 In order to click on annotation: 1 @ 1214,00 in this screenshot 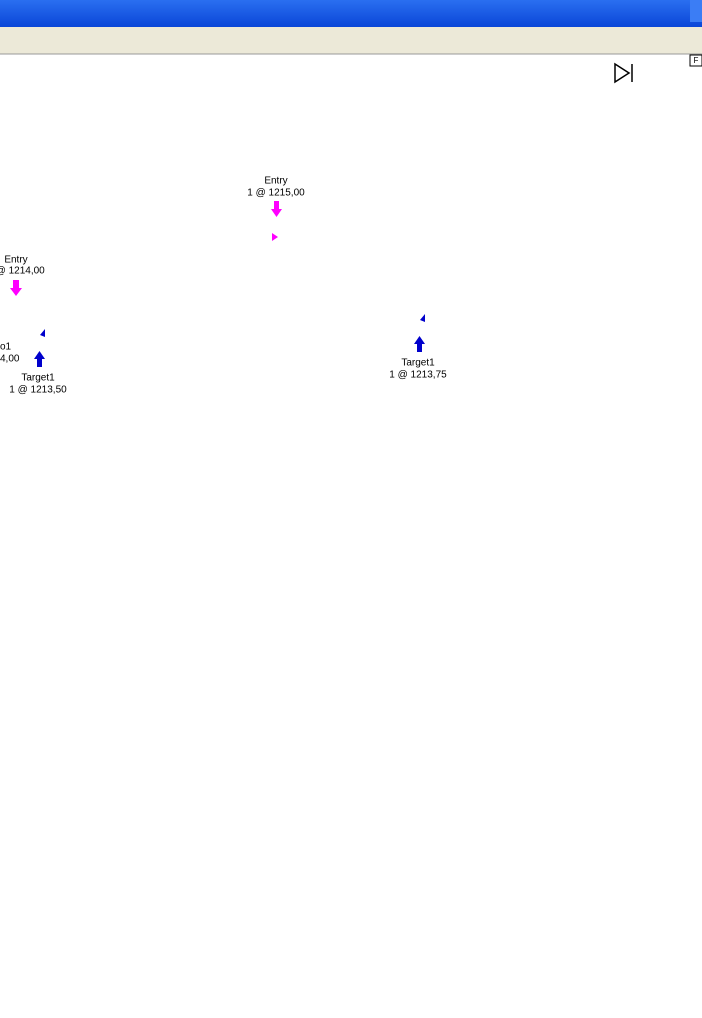, I will do `click(22, 271)`.